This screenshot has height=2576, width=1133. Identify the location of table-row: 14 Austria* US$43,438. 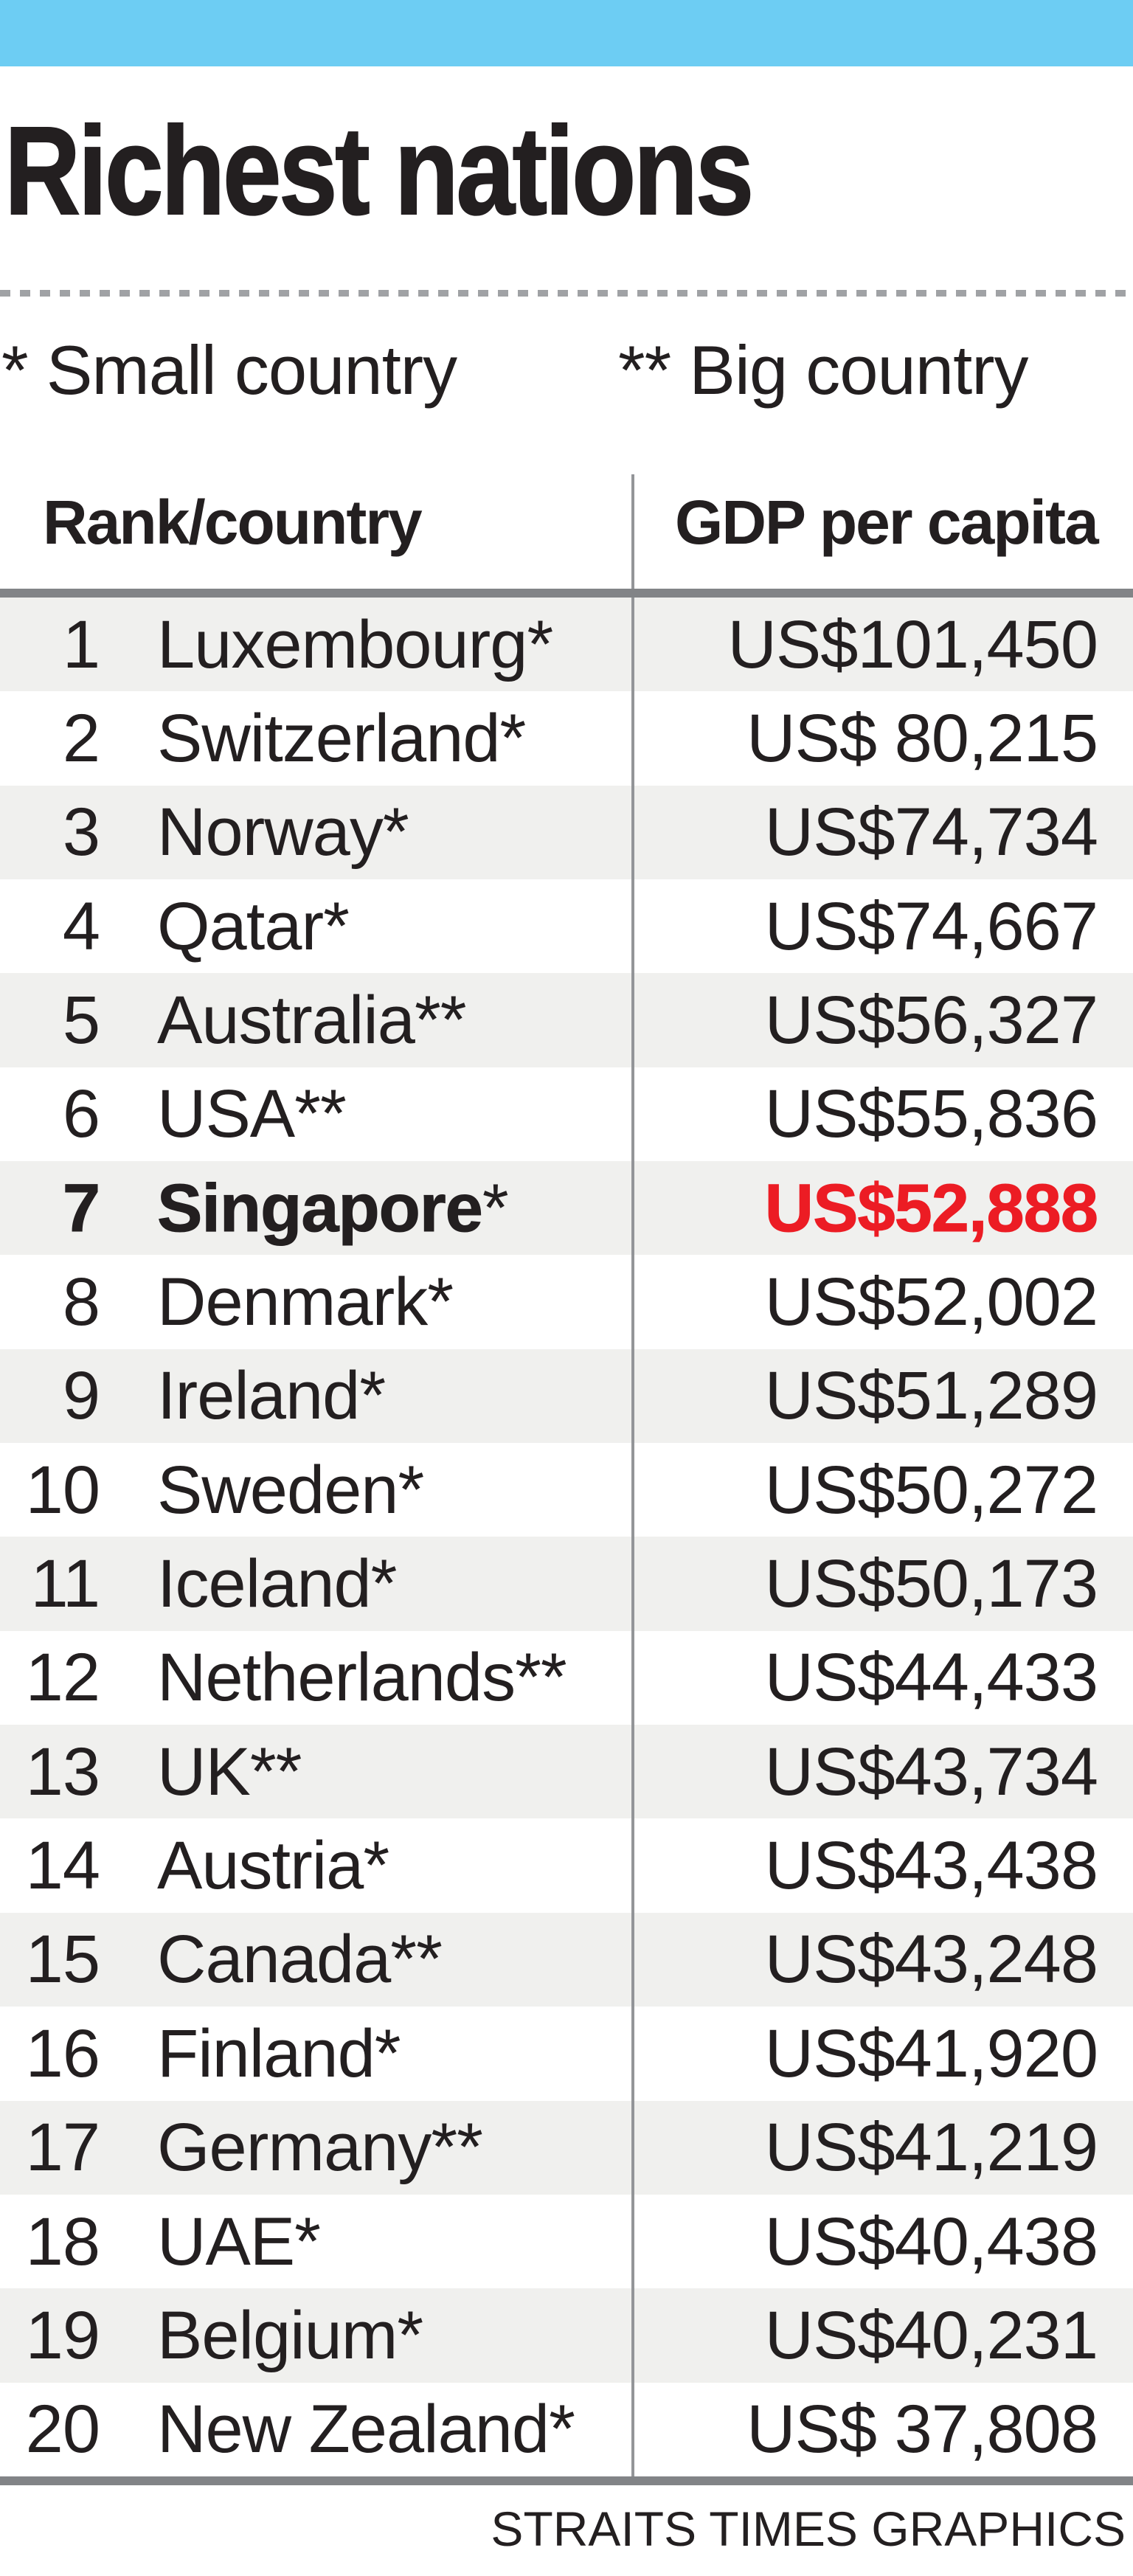
(567, 1865).